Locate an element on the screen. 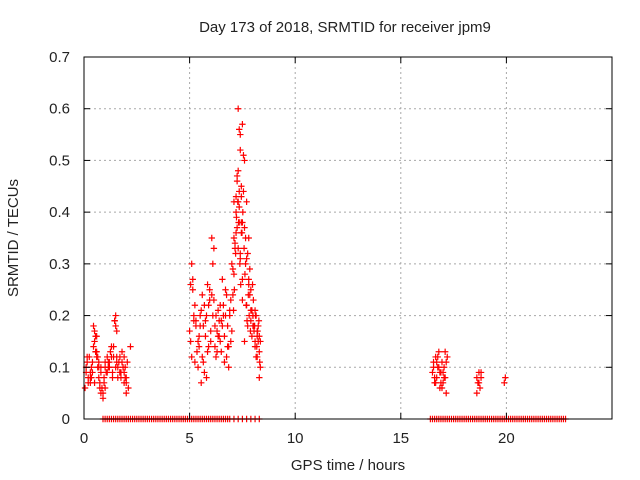 The width and height of the screenshot is (640, 480). y-tick-label: 0.5 is located at coordinates (59, 160).